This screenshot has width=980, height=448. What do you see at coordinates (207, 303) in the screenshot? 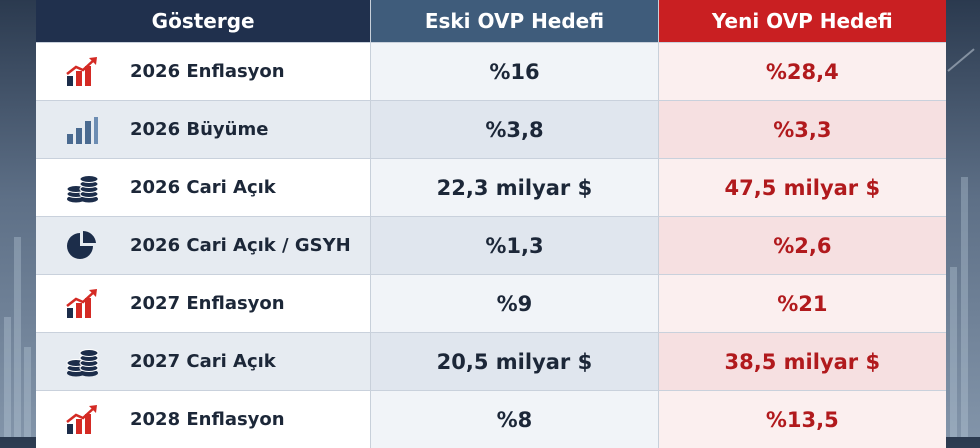
I see `indicator-label: 2027 Enflasyon` at bounding box center [207, 303].